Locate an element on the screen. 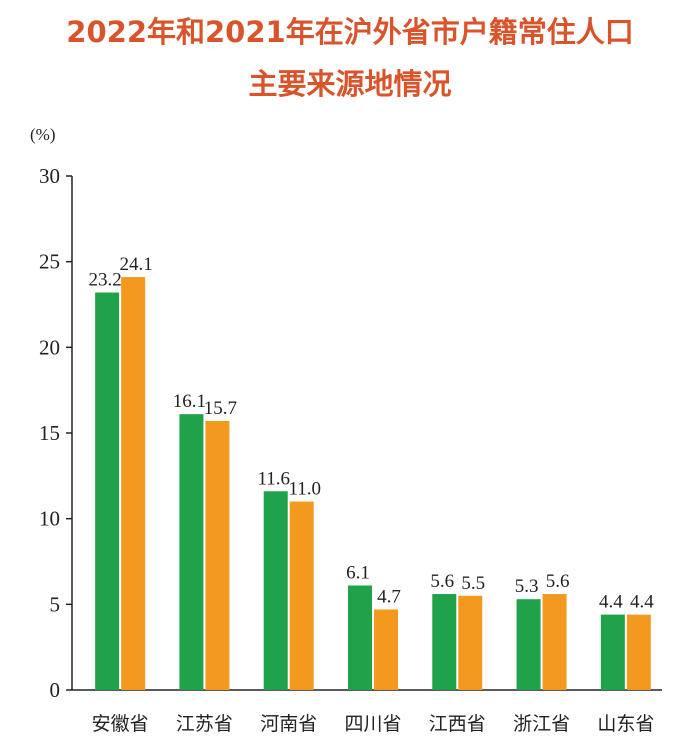  y-tick-label: 5 is located at coordinates (55, 604).